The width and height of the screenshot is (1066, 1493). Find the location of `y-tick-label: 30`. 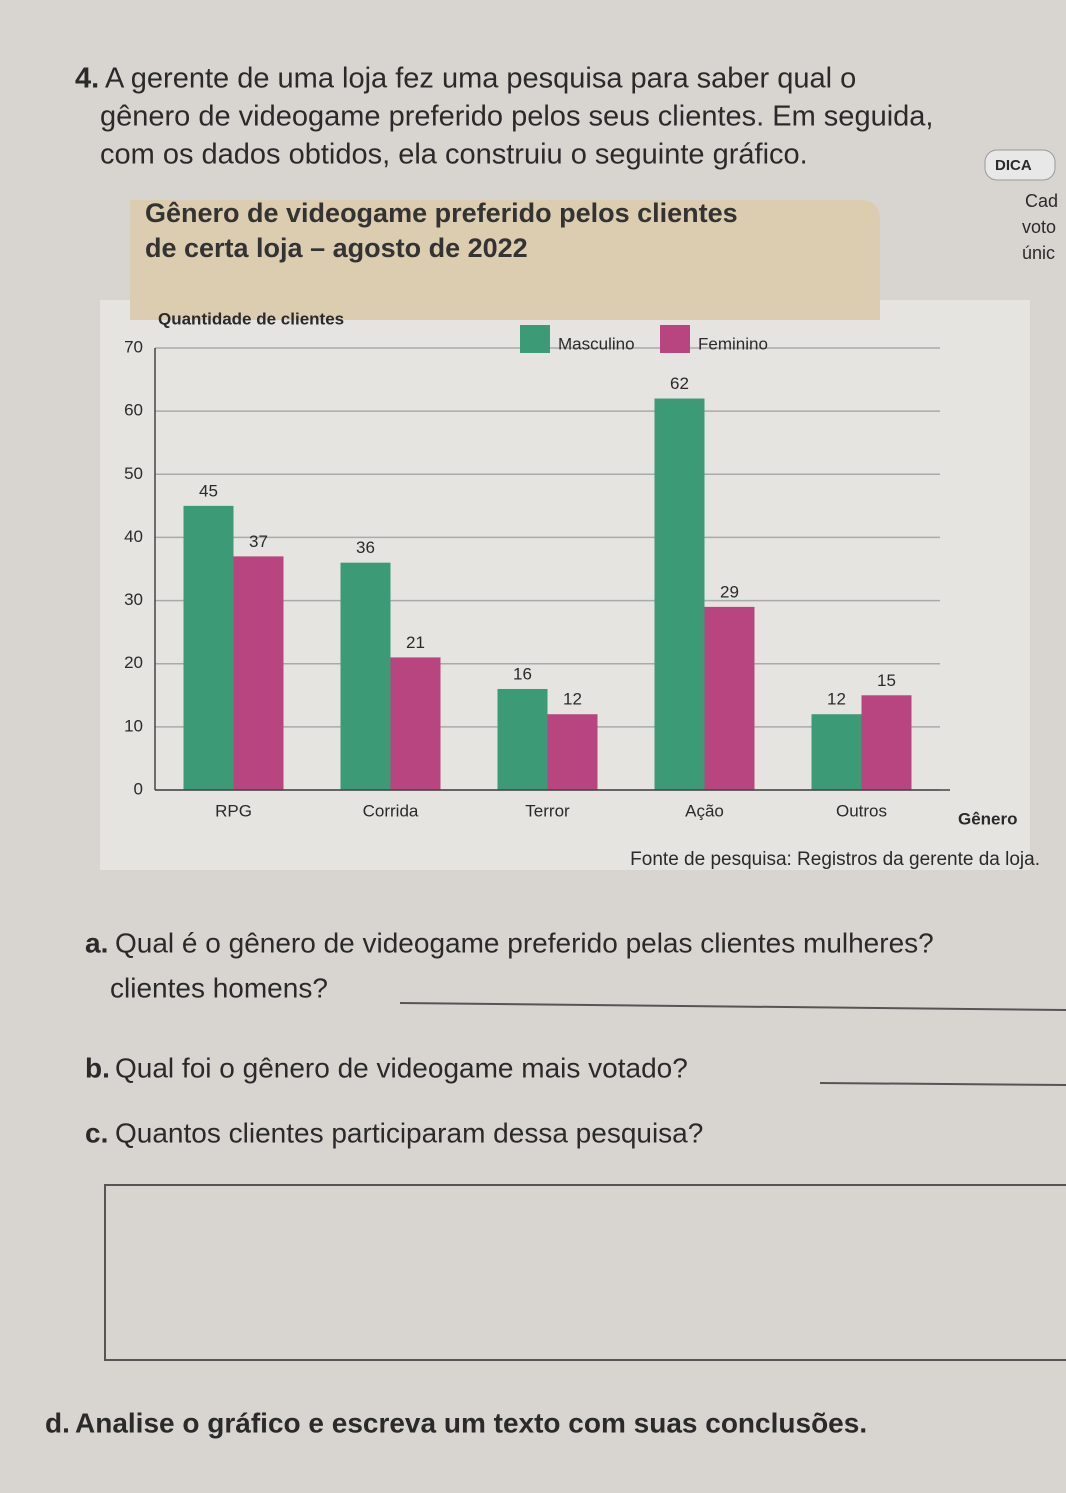

y-tick-label: 30 is located at coordinates (133, 599).